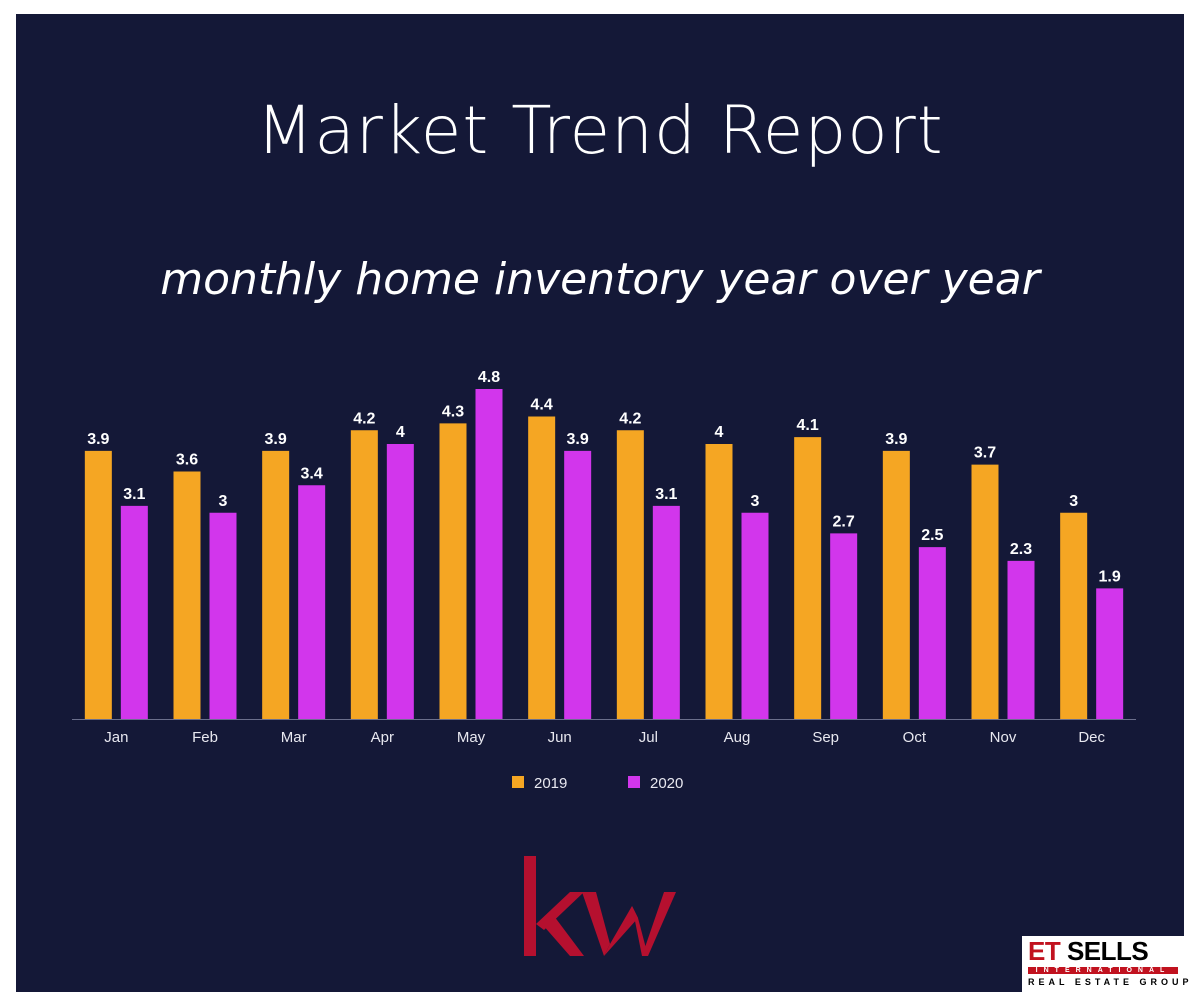 This screenshot has height=1006, width=1200. I want to click on data-label-2020-may: 4.8, so click(489, 377).